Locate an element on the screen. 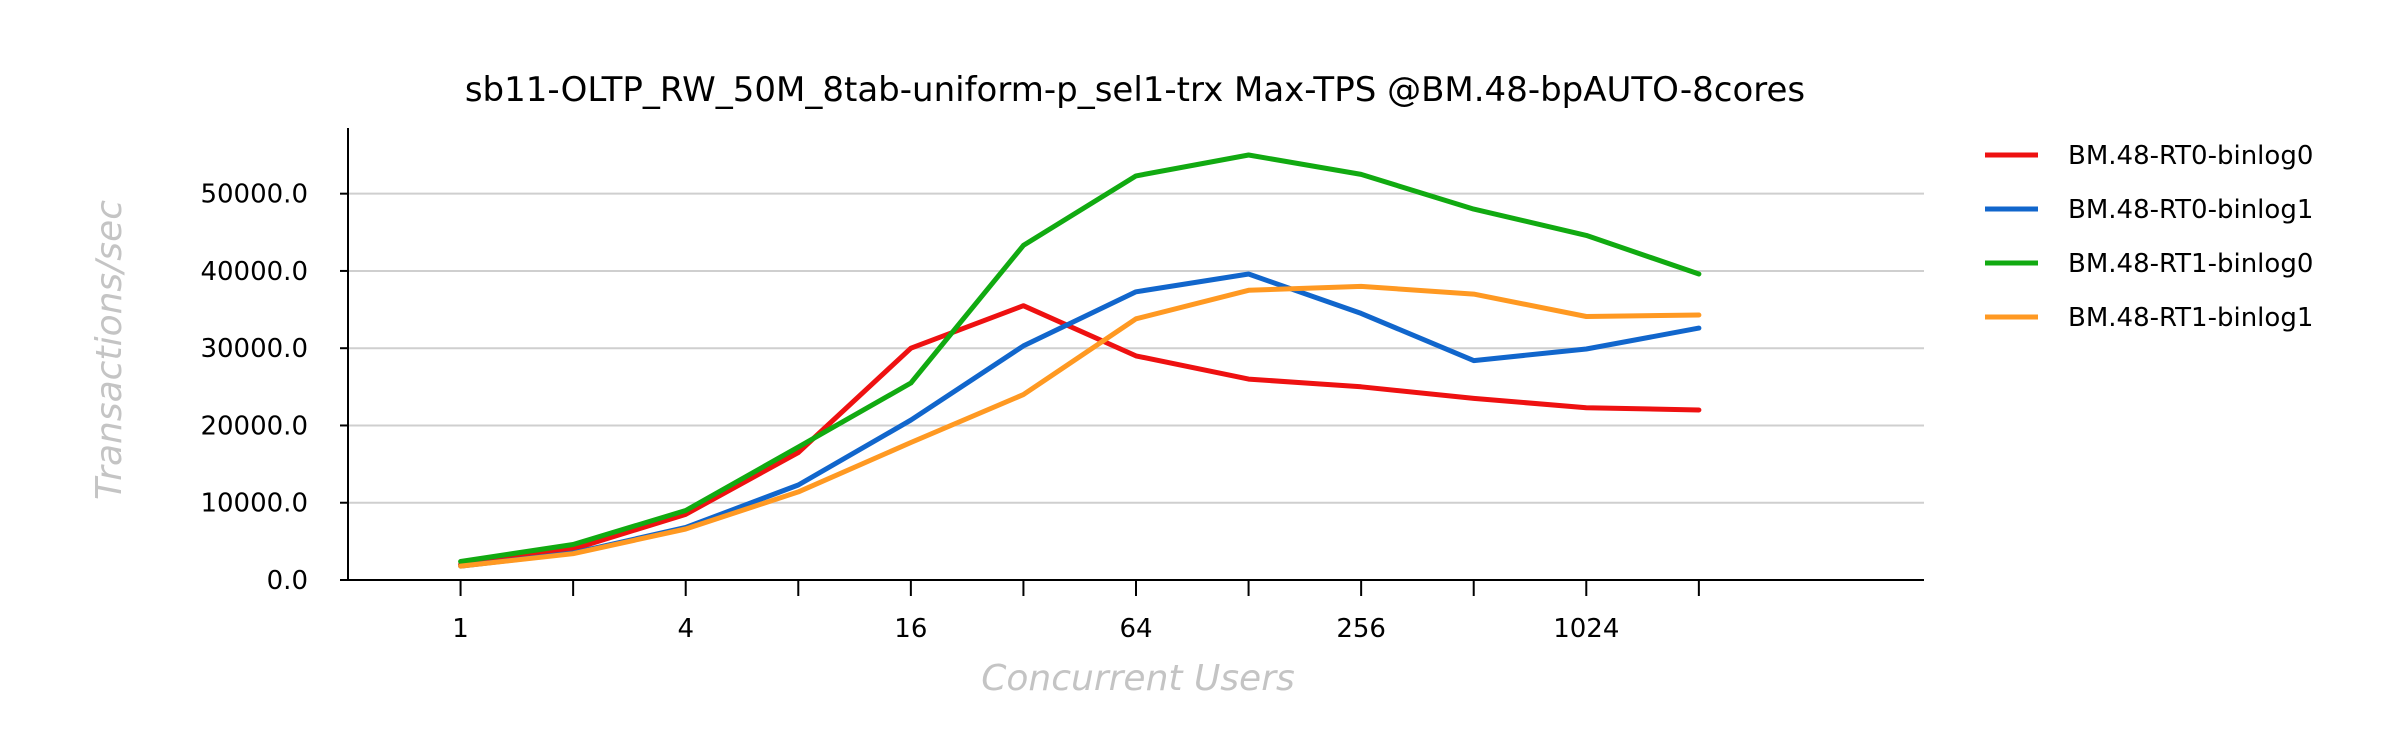 The height and width of the screenshot is (748, 2400). y-tick-label: 30000.0 is located at coordinates (254, 349).